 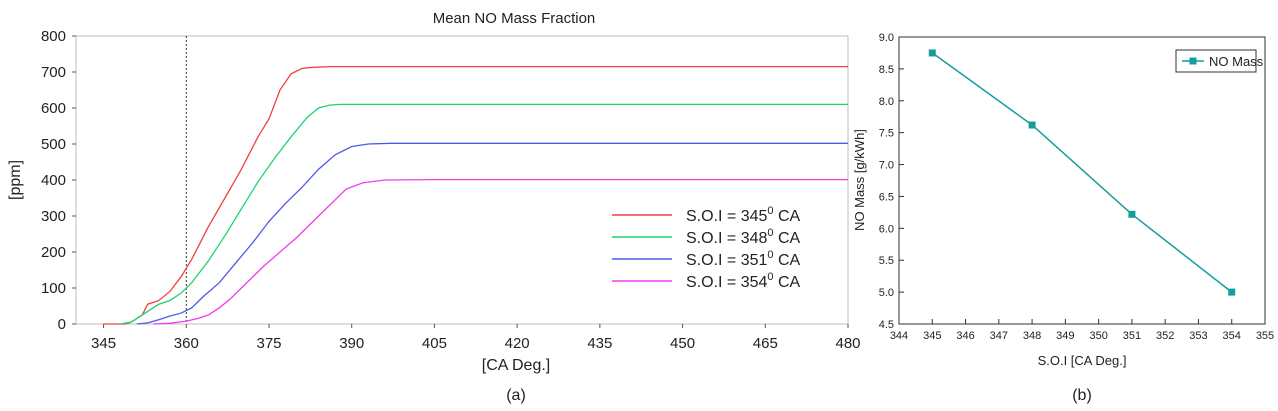 What do you see at coordinates (765, 343) in the screenshot?
I see `chart-a-xtick-label: 465` at bounding box center [765, 343].